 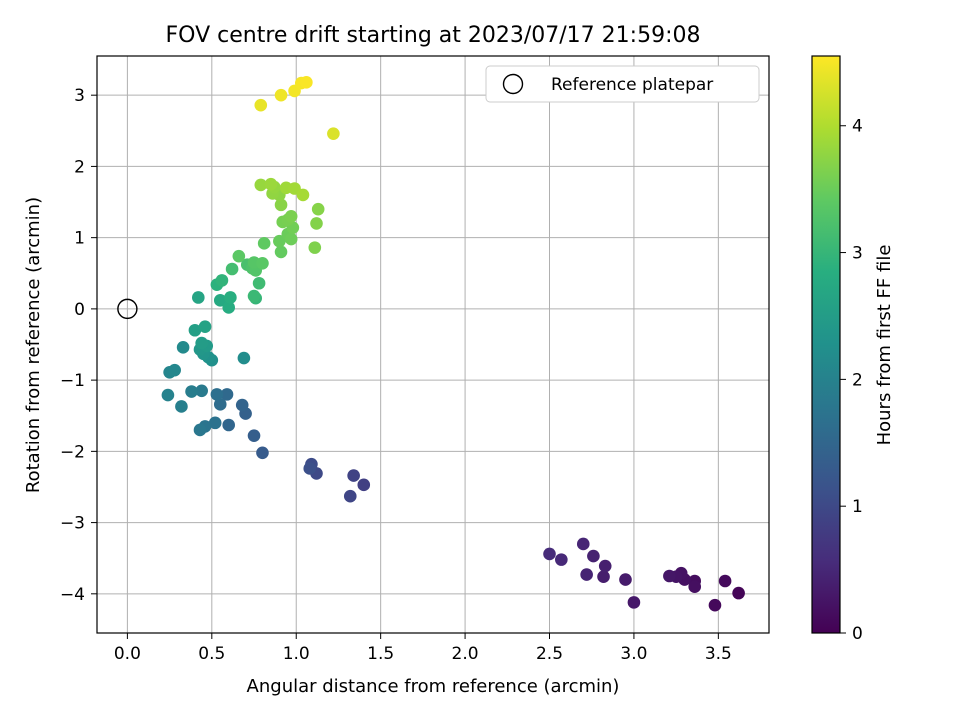 What do you see at coordinates (884, 345) in the screenshot?
I see `colorbar-label: Hours from first FF file` at bounding box center [884, 345].